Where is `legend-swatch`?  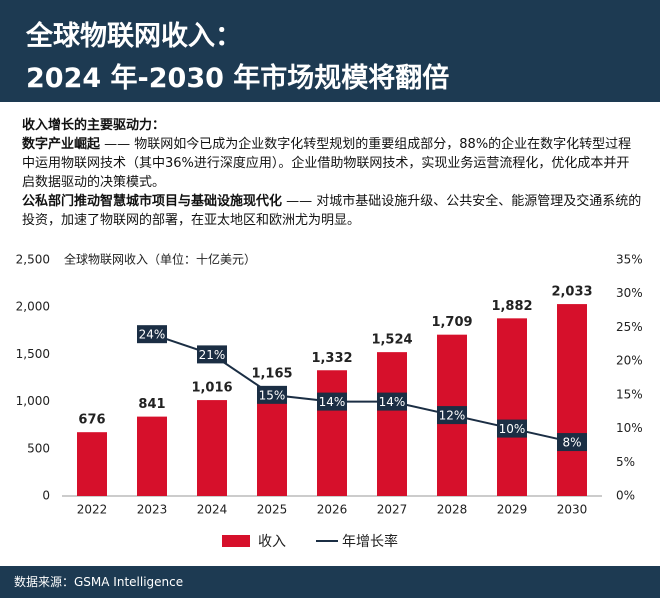 legend-swatch is located at coordinates (236, 541).